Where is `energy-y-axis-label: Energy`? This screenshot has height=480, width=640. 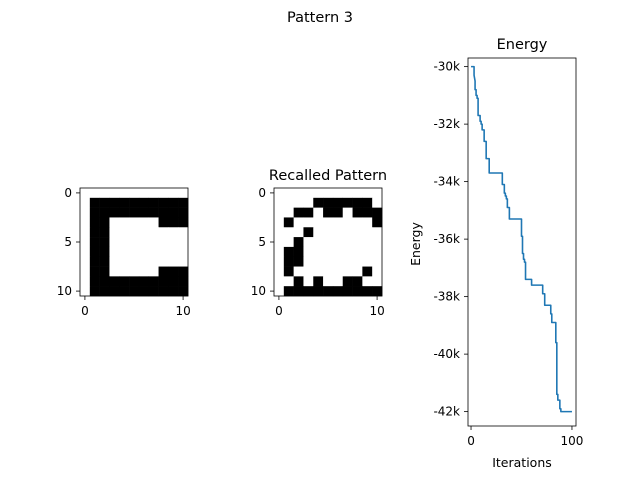 energy-y-axis-label: Energy is located at coordinates (415, 244).